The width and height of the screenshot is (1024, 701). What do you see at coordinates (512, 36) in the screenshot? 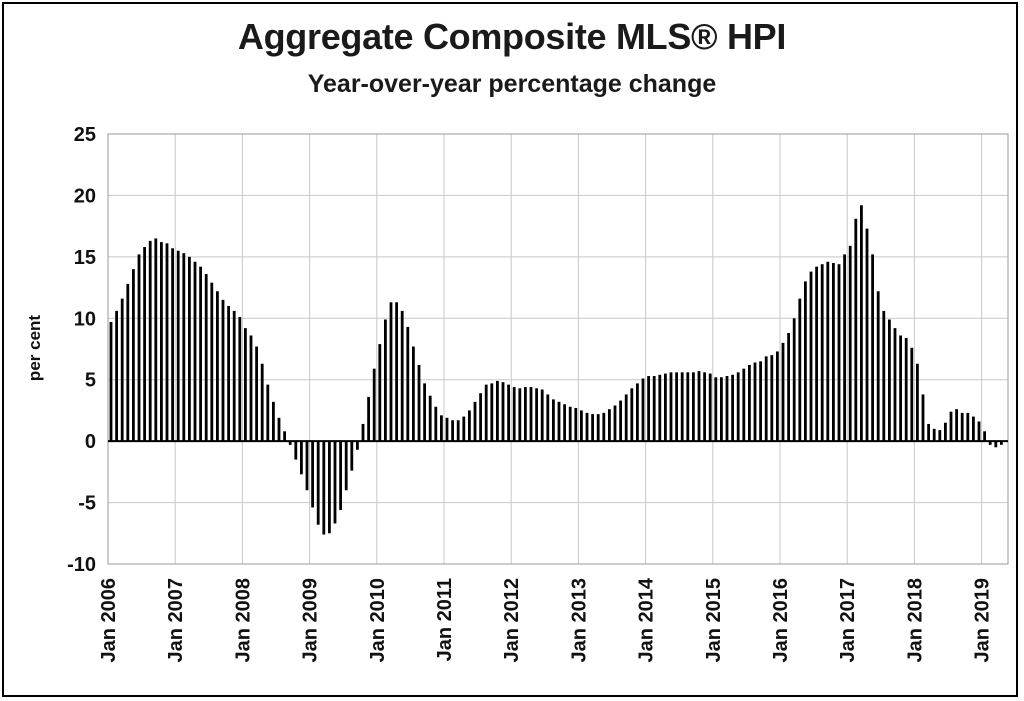
I see `chart-title: Aggregate Composite MLS® HPI` at bounding box center [512, 36].